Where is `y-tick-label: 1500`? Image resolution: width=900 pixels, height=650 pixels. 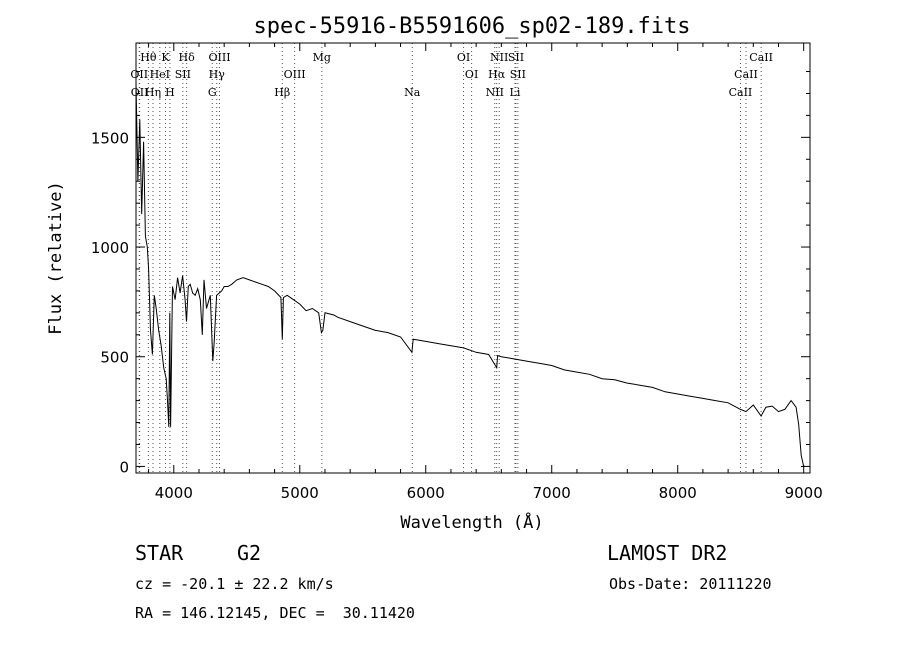 y-tick-label: 1500 is located at coordinates (110, 138).